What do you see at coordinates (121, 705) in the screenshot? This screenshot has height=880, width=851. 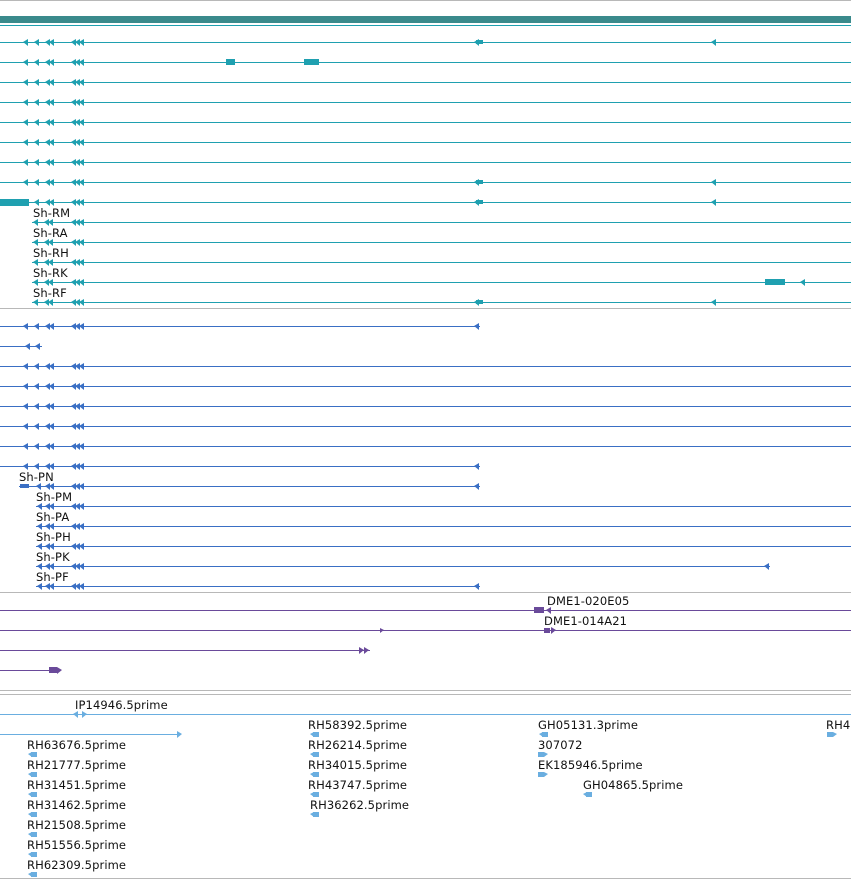 I see `est-label: IP14946.5prime` at bounding box center [121, 705].